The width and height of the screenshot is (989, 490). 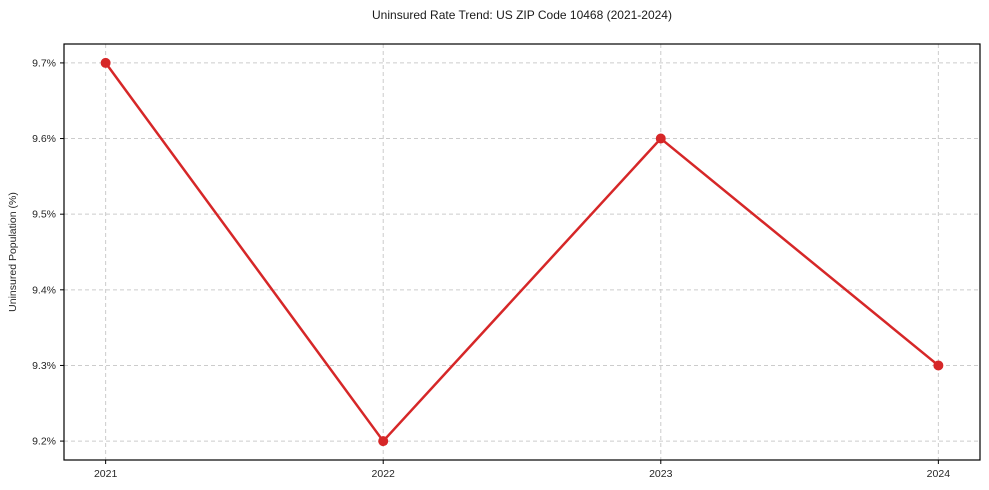 I want to click on y-tick-label: 9.3%, so click(x=44, y=366).